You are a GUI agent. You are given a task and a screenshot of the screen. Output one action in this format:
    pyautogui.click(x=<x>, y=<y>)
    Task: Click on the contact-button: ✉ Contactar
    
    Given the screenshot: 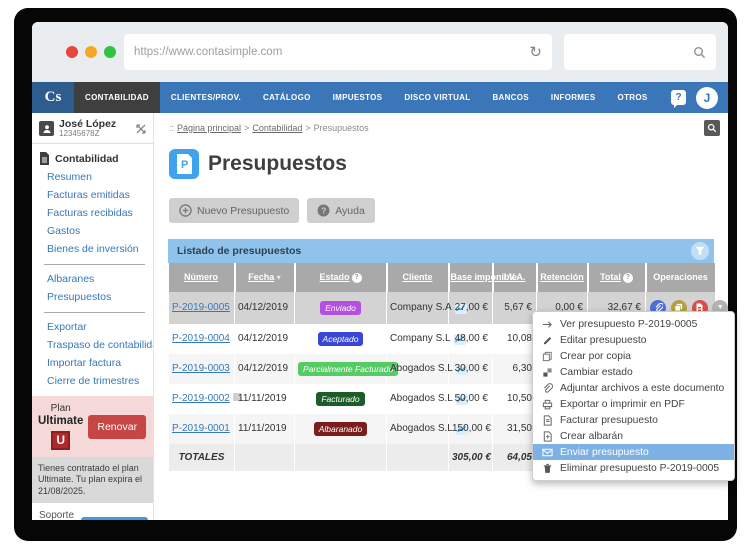 What is the action you would take?
    pyautogui.click(x=114, y=518)
    